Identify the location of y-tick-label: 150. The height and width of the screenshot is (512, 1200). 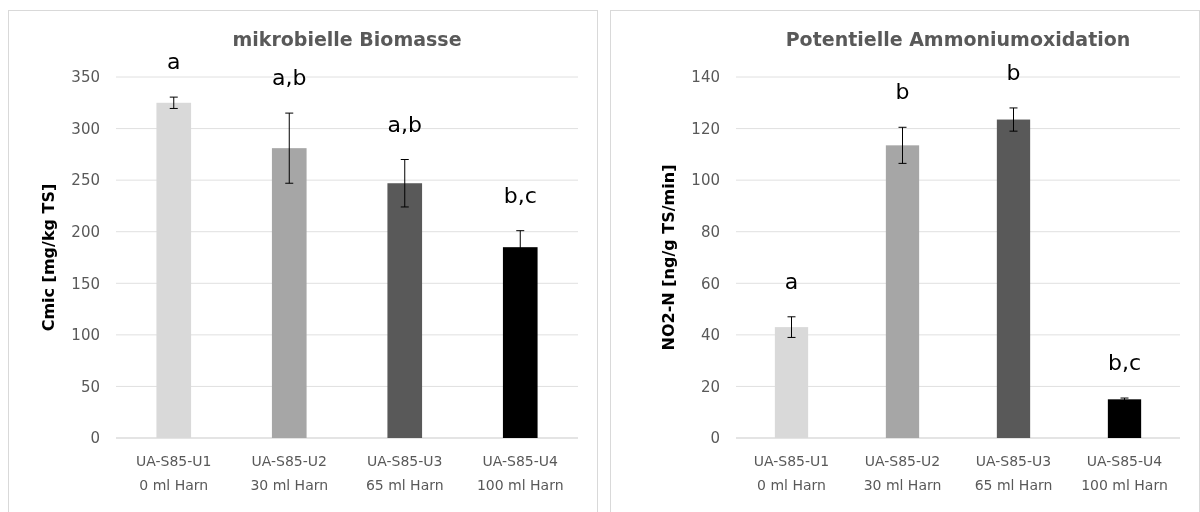
(85, 283).